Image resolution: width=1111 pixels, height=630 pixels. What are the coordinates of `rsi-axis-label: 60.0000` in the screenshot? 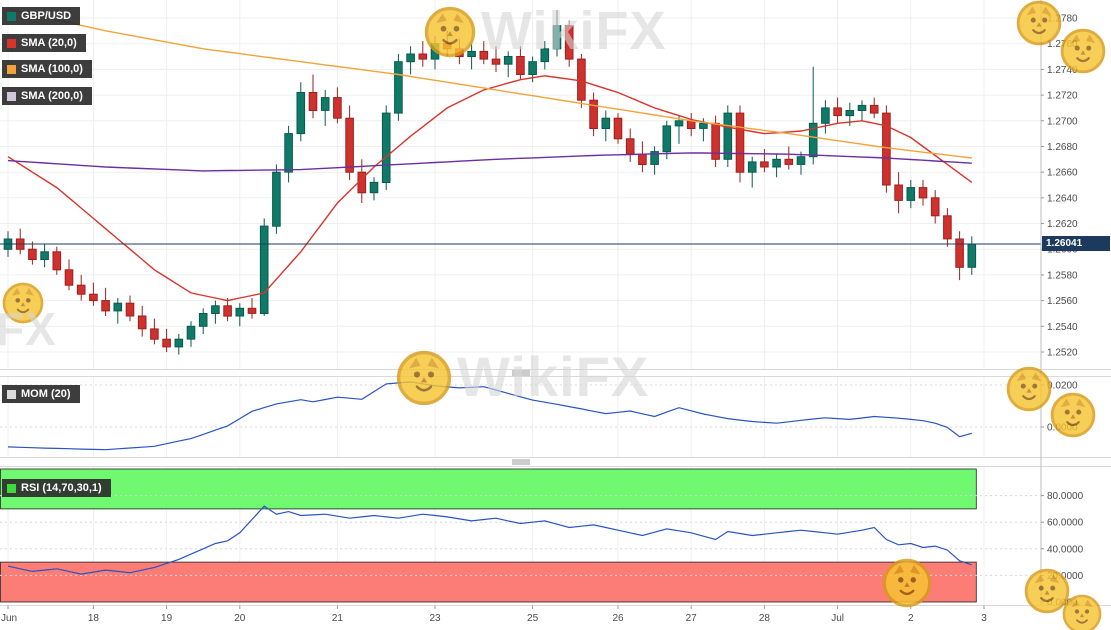 It's located at (1065, 523).